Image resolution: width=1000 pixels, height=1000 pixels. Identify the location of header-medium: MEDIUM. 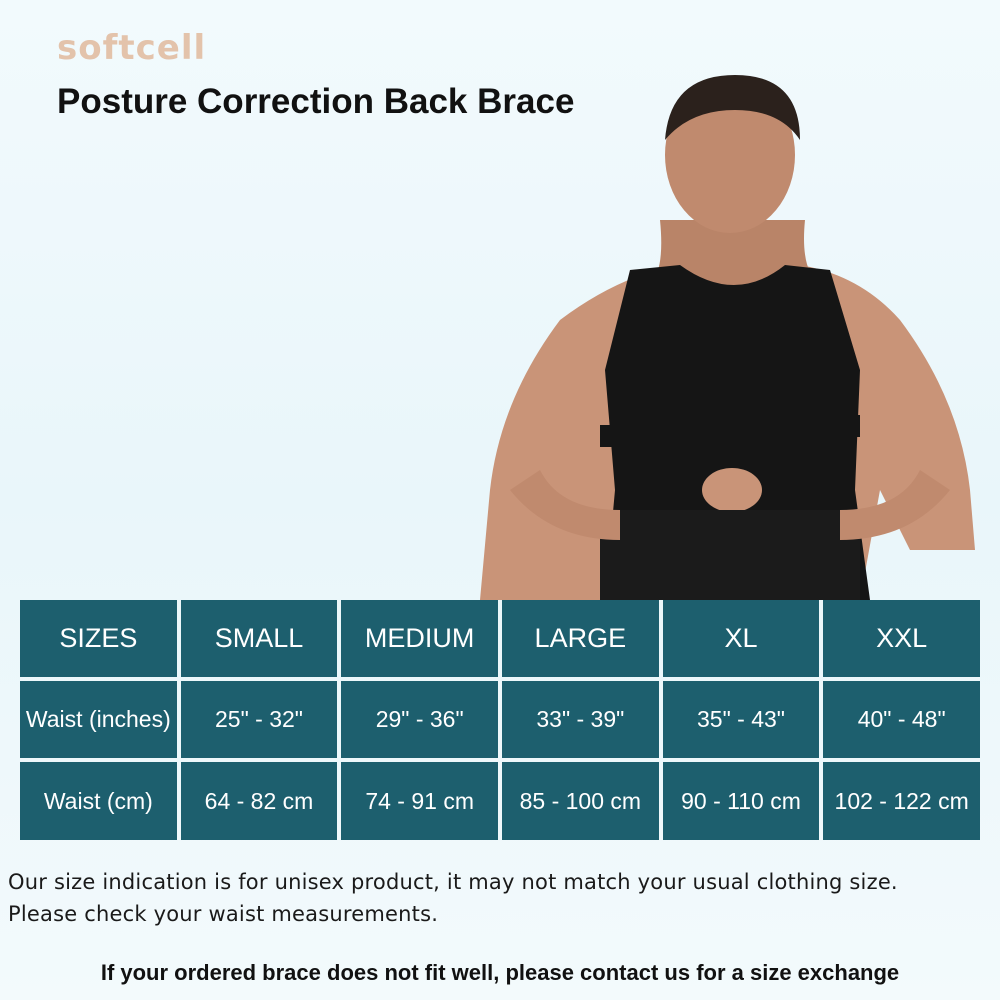
(419, 638).